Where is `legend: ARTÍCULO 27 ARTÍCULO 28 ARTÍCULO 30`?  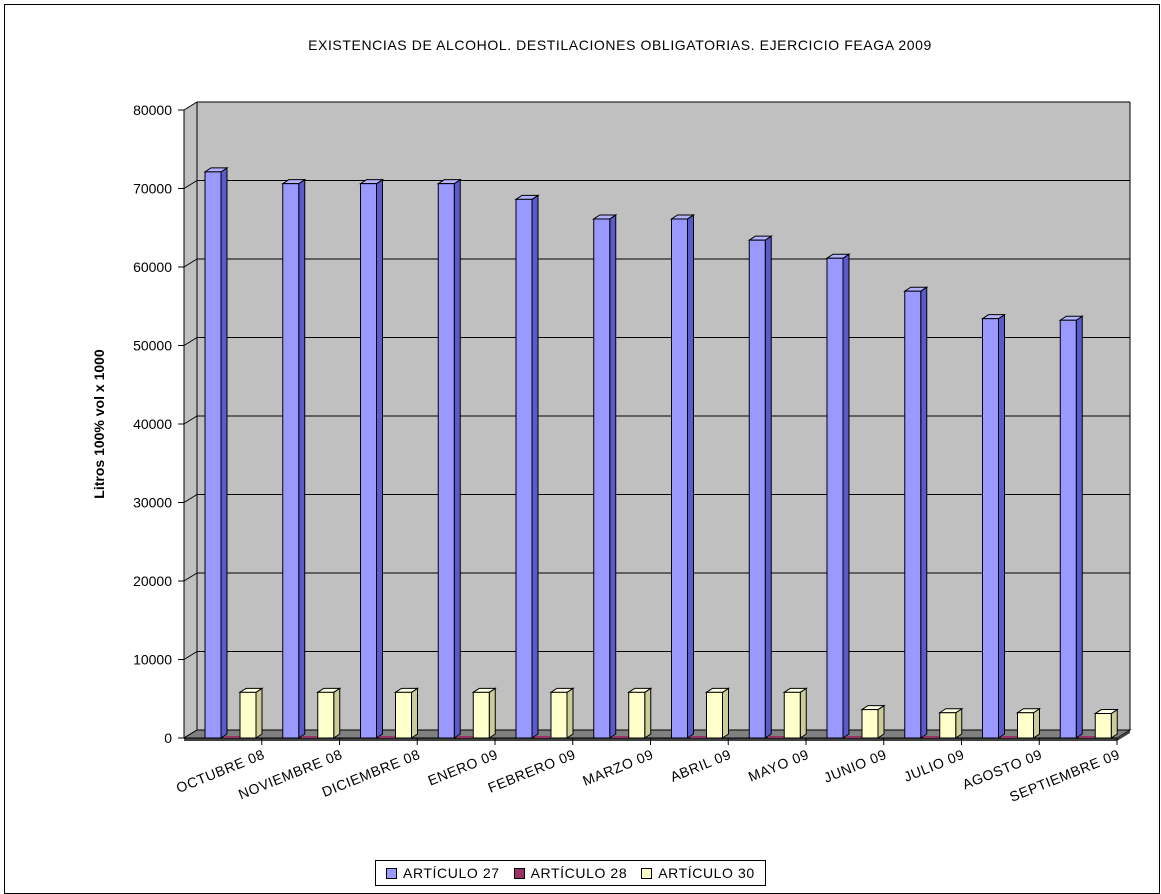 legend: ARTÍCULO 27 ARTÍCULO 28 ARTÍCULO 30 is located at coordinates (570, 873).